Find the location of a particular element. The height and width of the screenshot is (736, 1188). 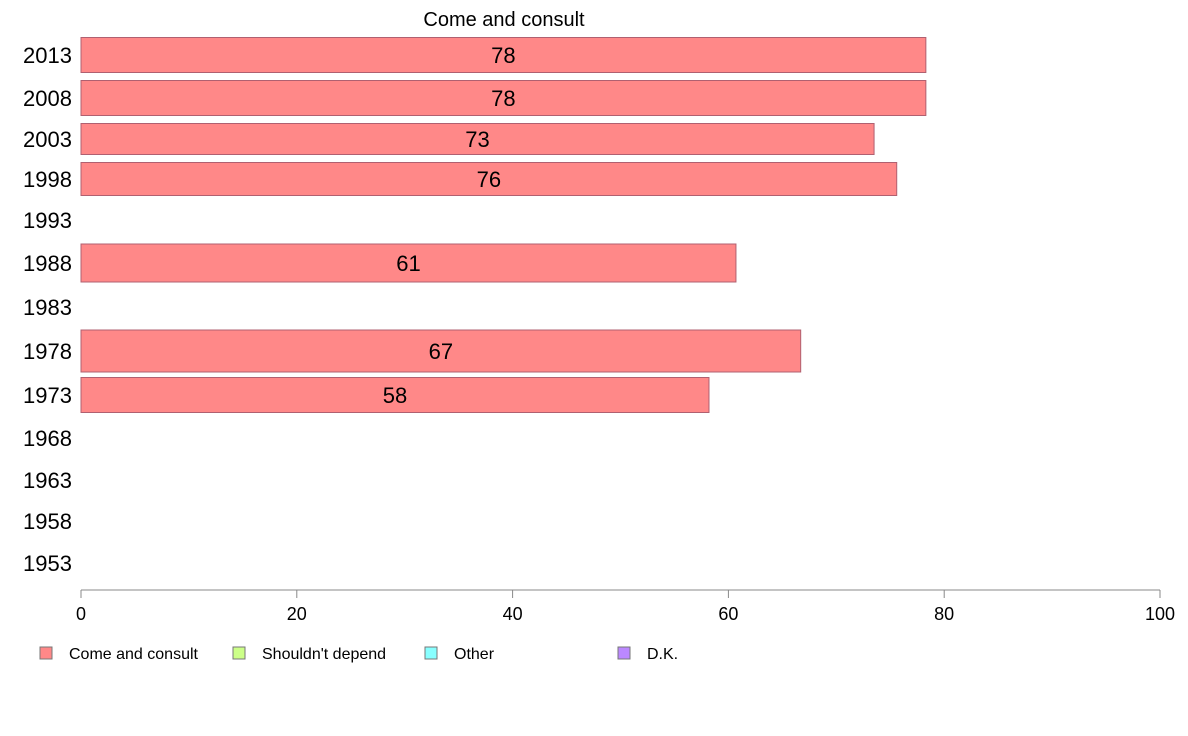

bar-value-label: 58 is located at coordinates (395, 395).